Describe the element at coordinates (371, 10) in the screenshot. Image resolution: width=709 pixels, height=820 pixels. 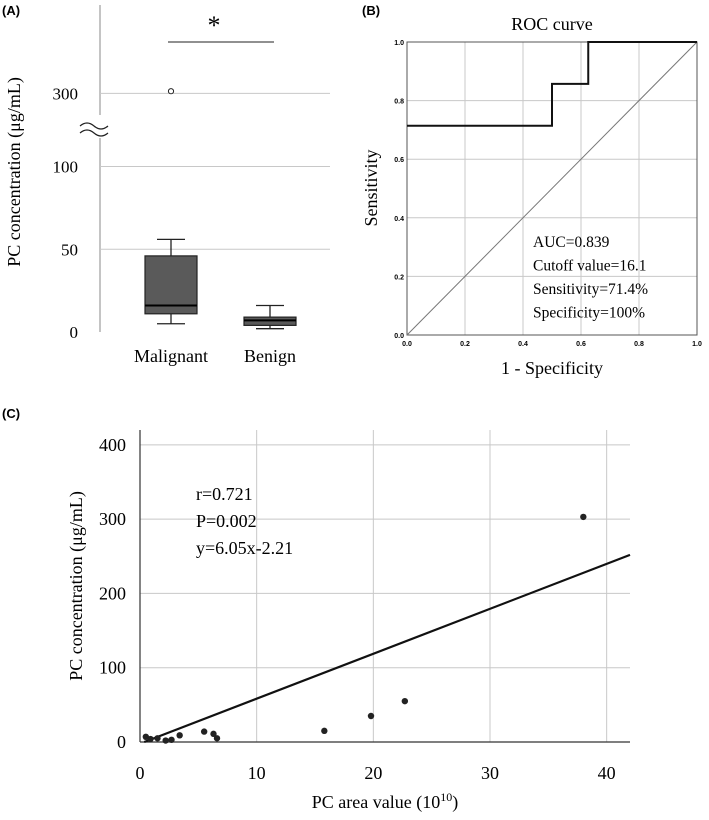
I see `panel-label-b: (B)` at that location.